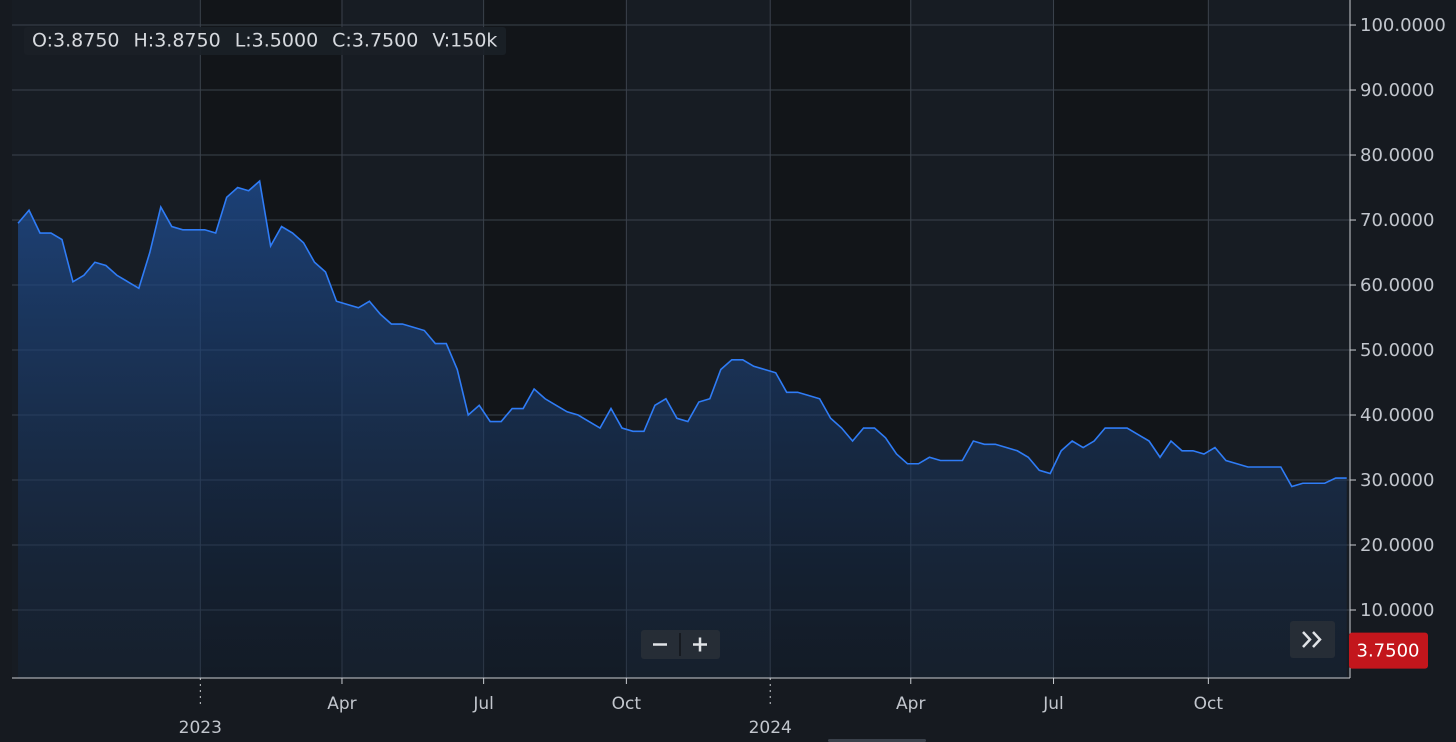 This screenshot has height=742, width=1456. What do you see at coordinates (177, 41) in the screenshot?
I see `legend-item: H:3.8750` at bounding box center [177, 41].